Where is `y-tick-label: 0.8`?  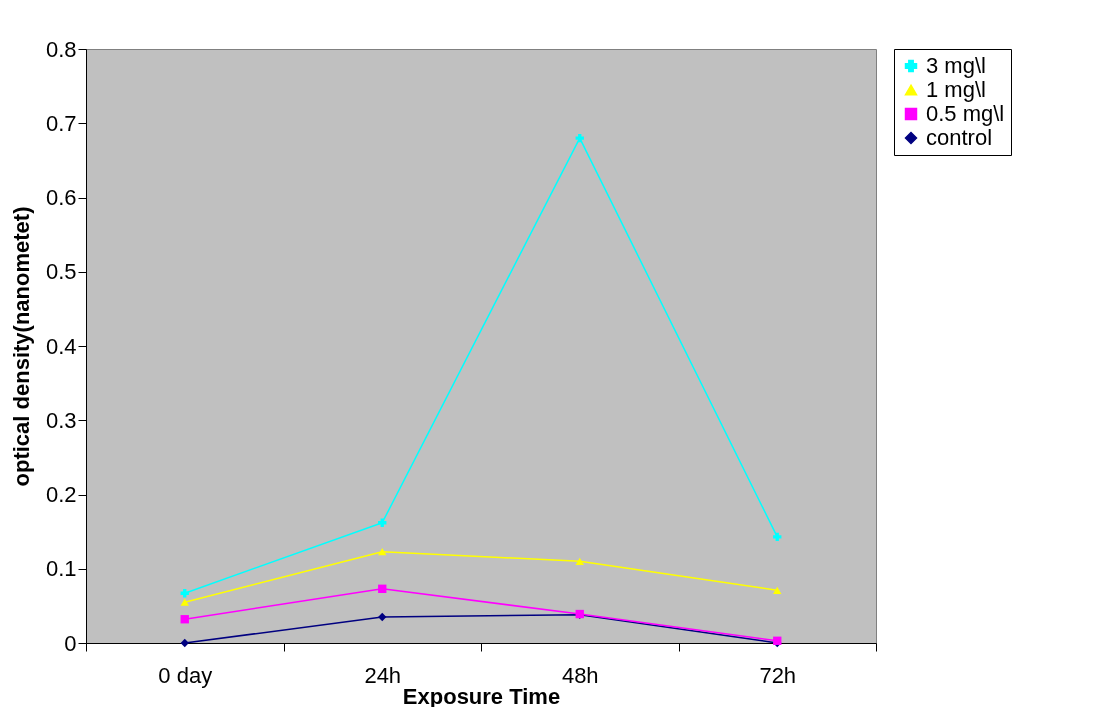
y-tick-label: 0.8 is located at coordinates (61, 49).